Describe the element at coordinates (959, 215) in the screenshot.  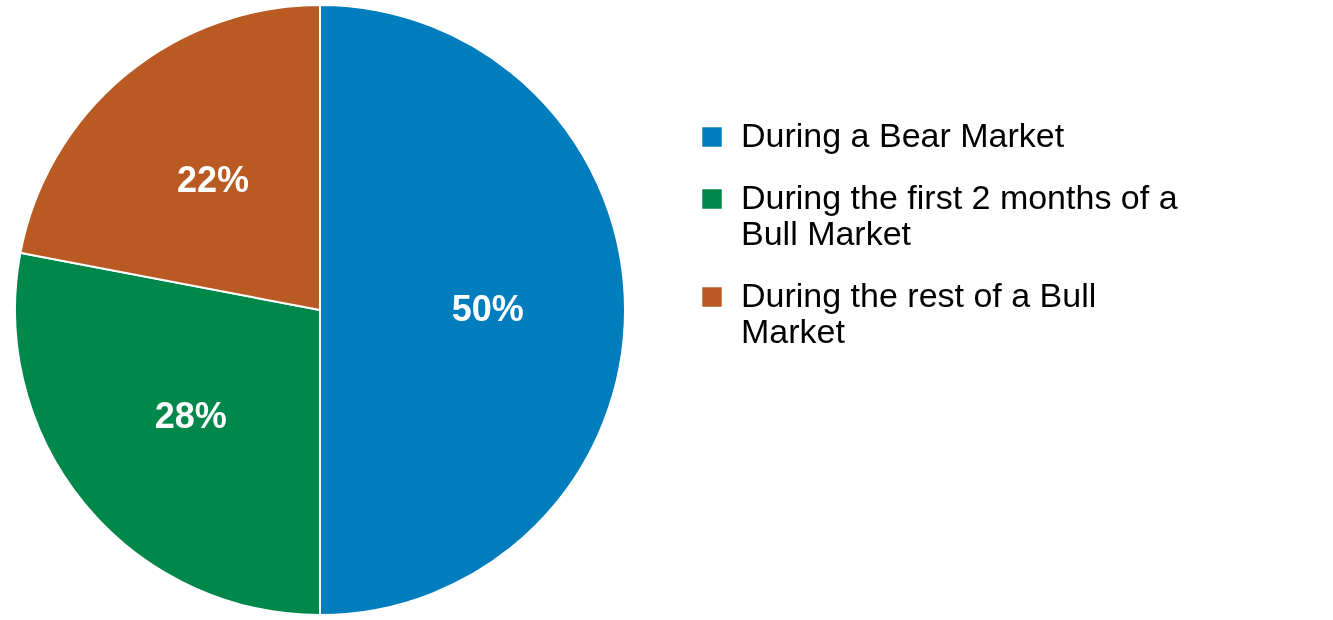
I see `legend-label: During the first 2 months of a Bull Market` at that location.